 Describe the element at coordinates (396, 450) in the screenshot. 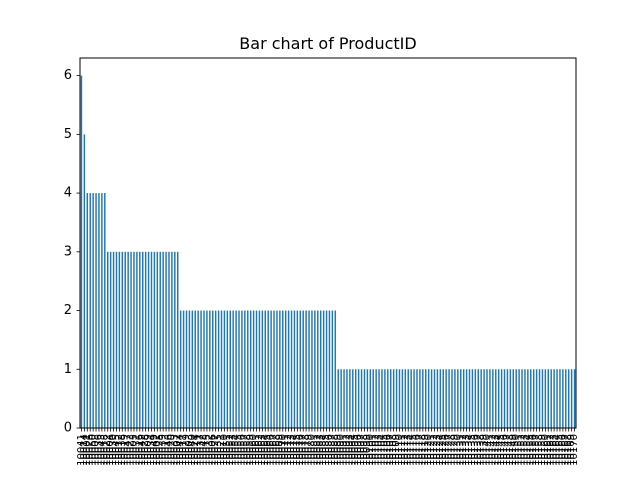

I see `x-tick-label: 10109` at that location.